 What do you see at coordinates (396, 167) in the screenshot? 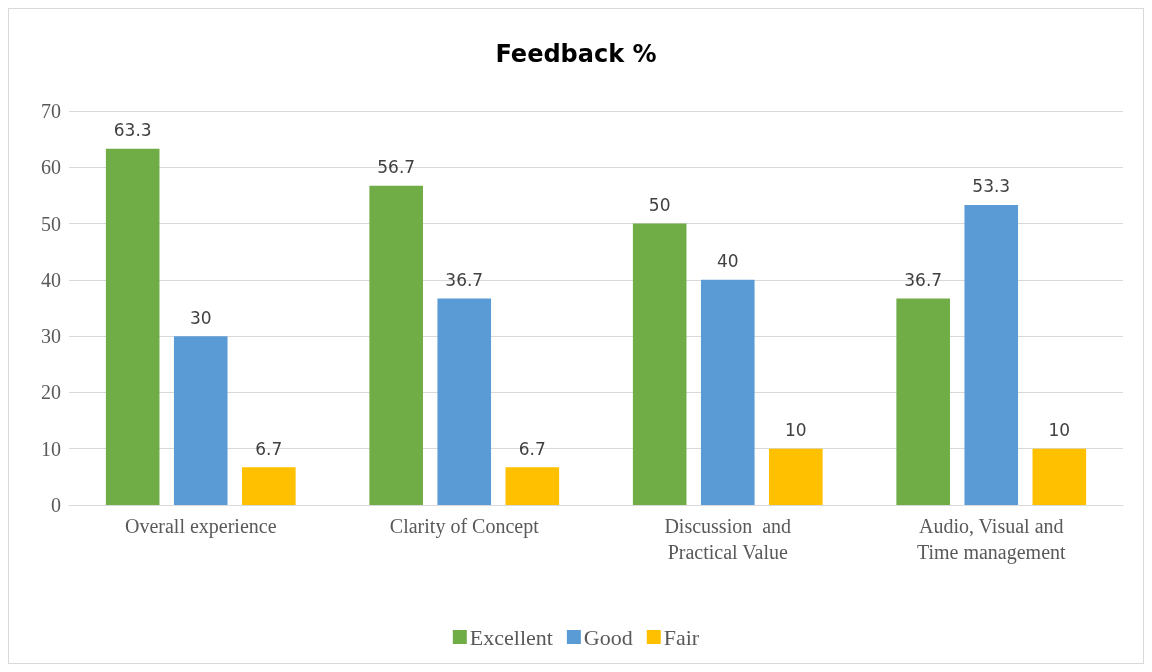
I see `data-label: 56.7` at bounding box center [396, 167].